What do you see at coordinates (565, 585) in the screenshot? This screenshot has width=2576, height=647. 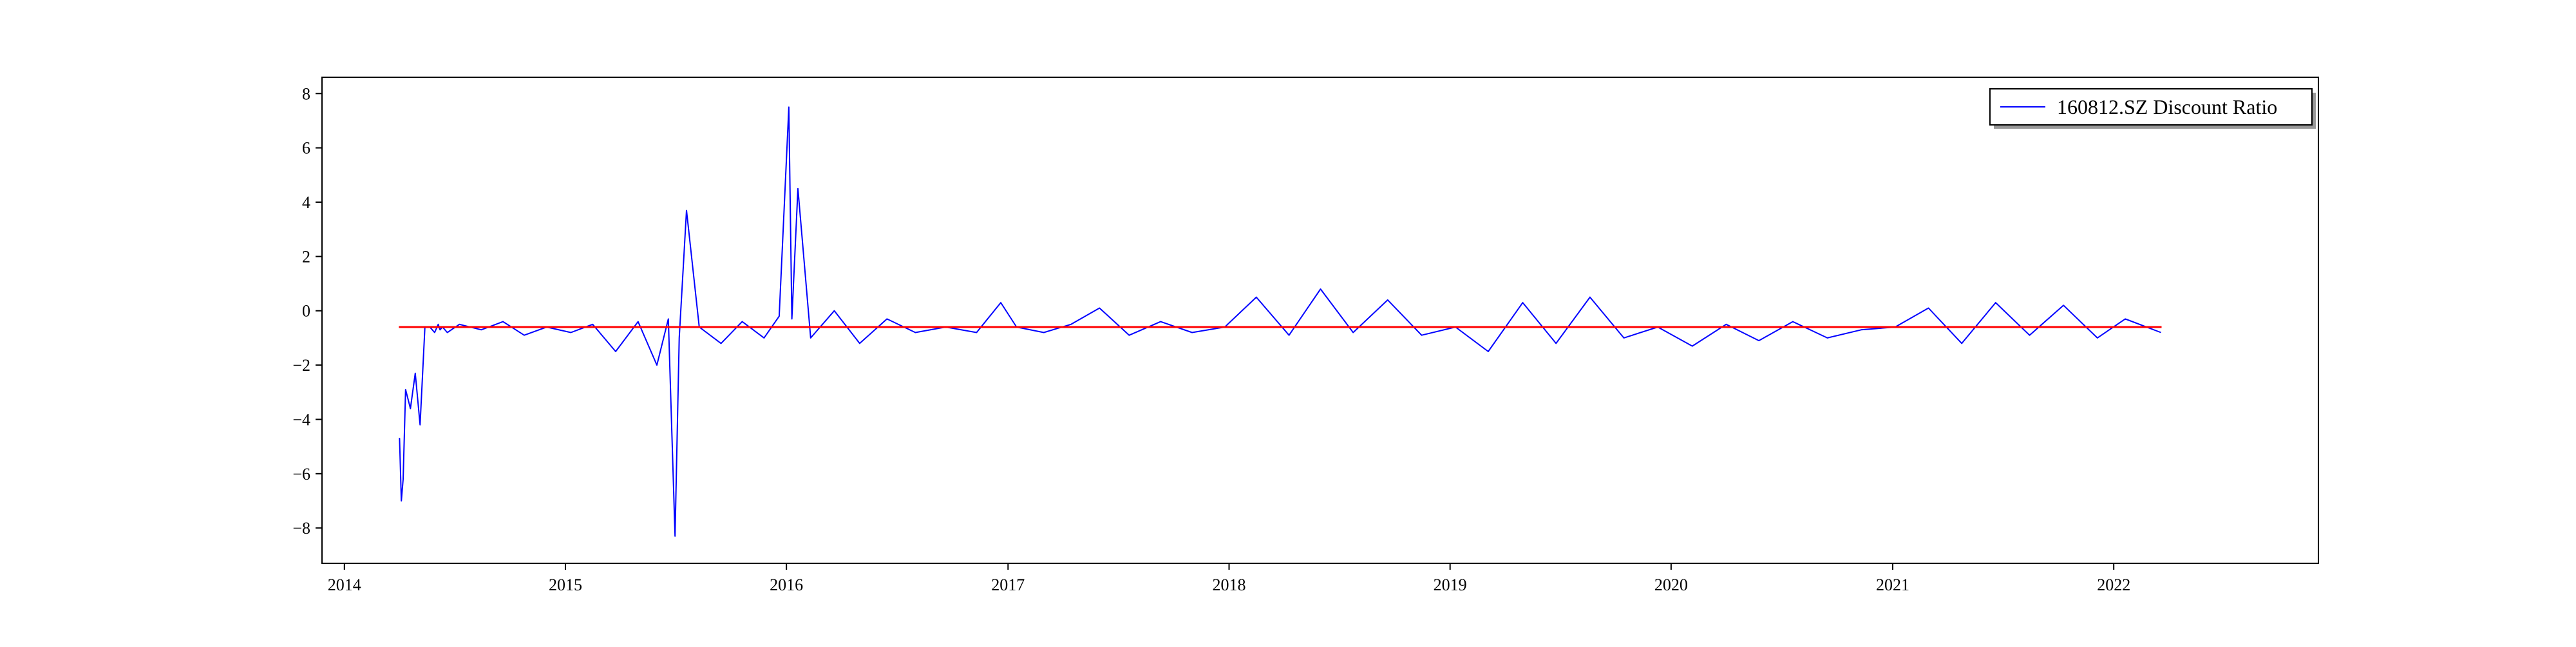 I see `x-tick-label: 2015` at bounding box center [565, 585].